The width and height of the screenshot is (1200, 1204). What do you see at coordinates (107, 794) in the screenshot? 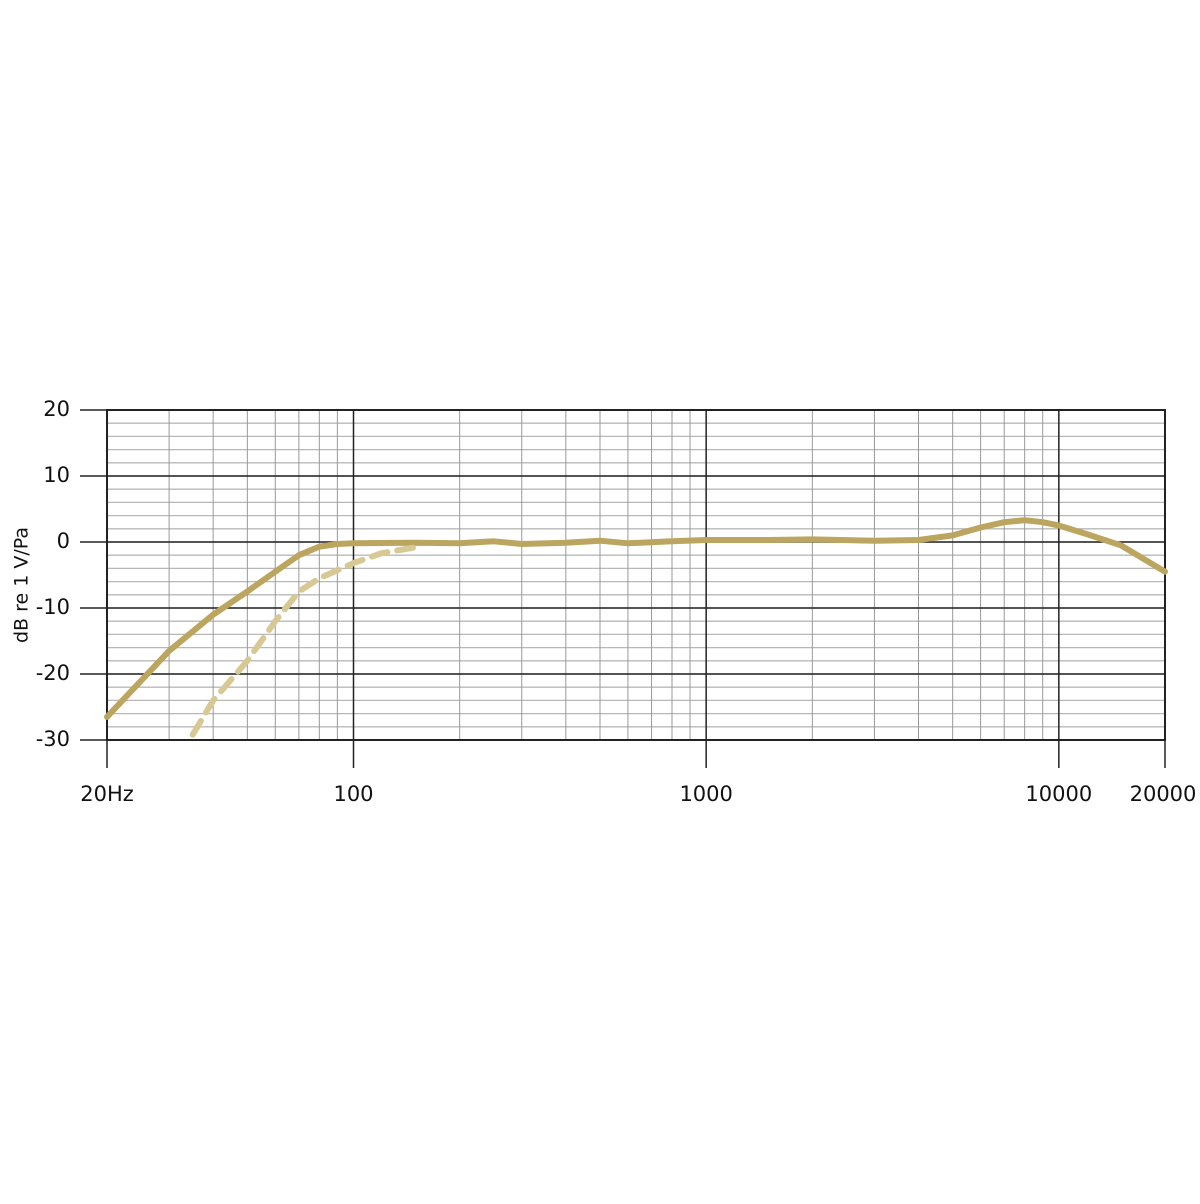
I see `x-tick-label: 20Hz` at bounding box center [107, 794].